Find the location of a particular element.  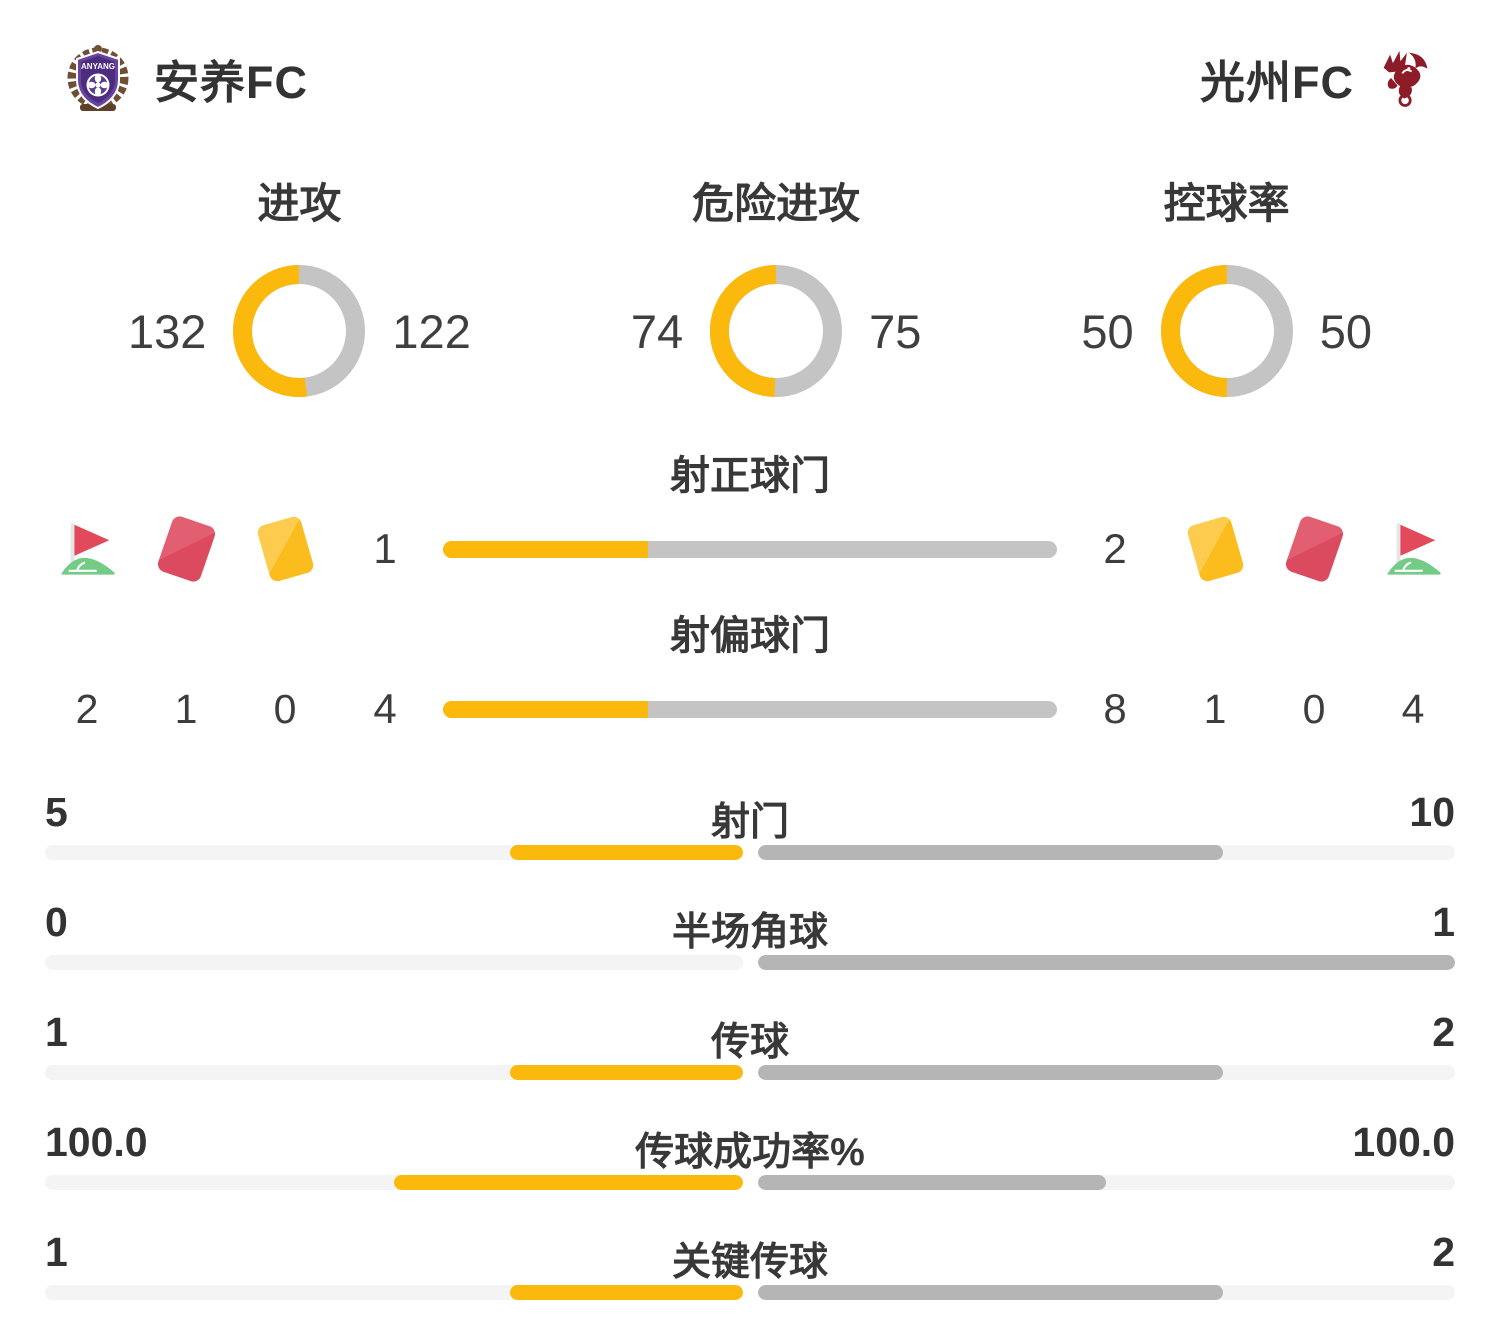

halftime-corners-title: 半场角球 is located at coordinates (749, 932).